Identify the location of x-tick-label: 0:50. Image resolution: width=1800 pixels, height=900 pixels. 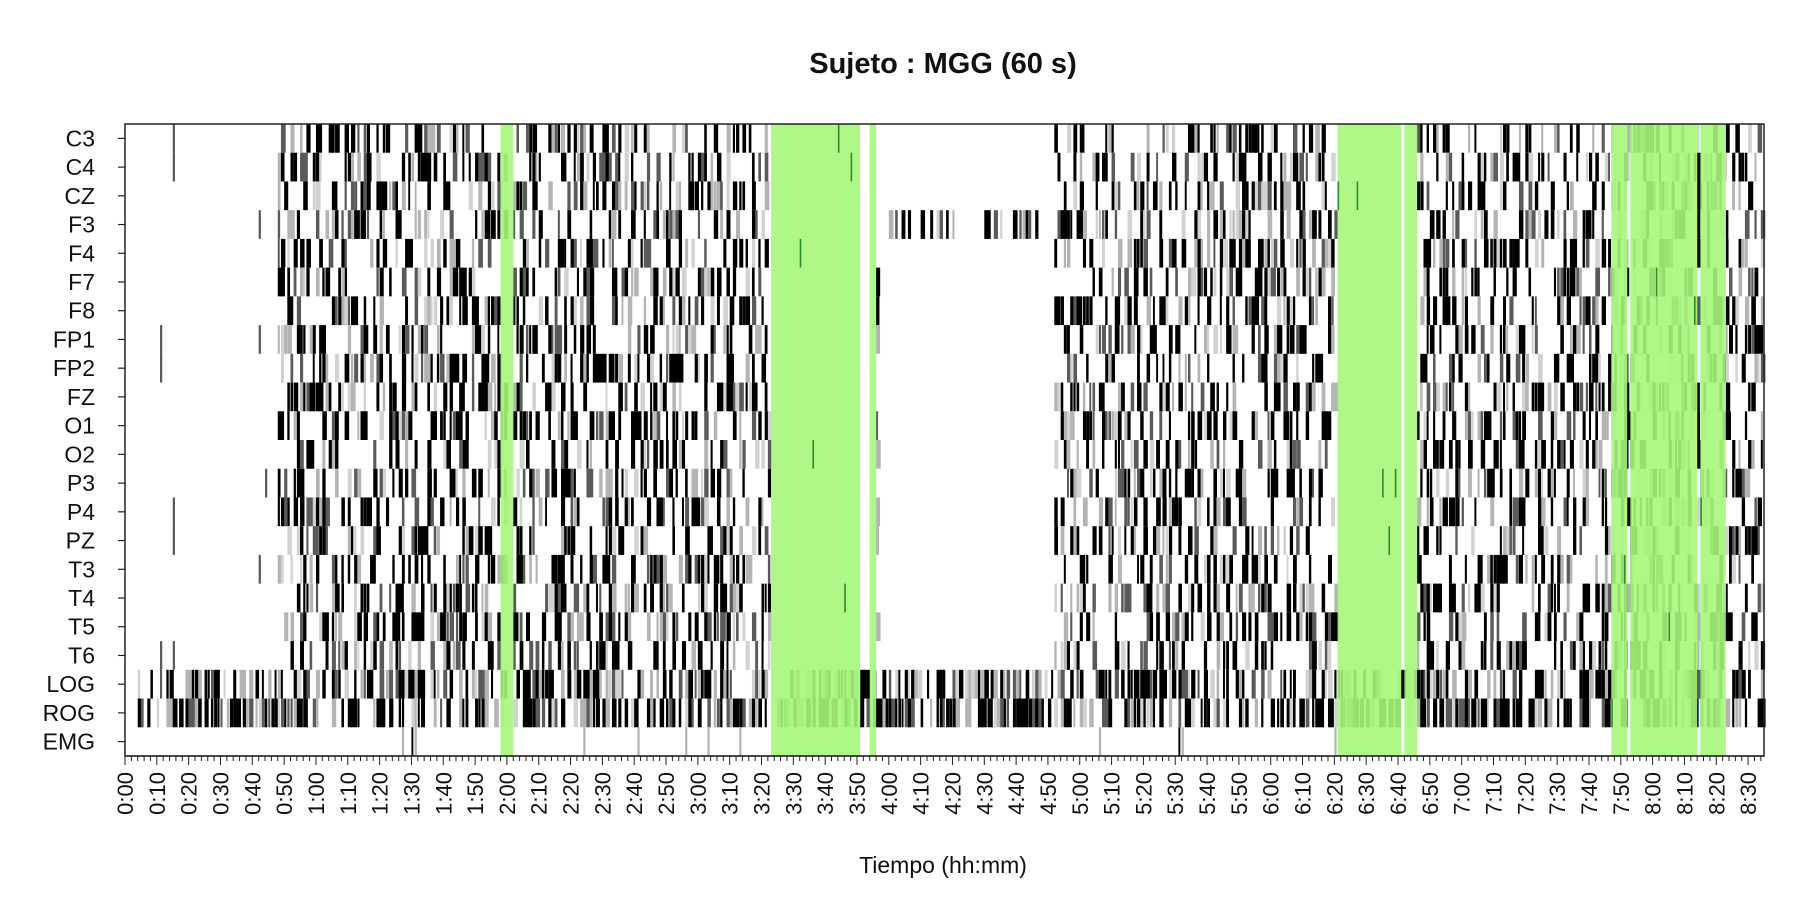
(284, 793).